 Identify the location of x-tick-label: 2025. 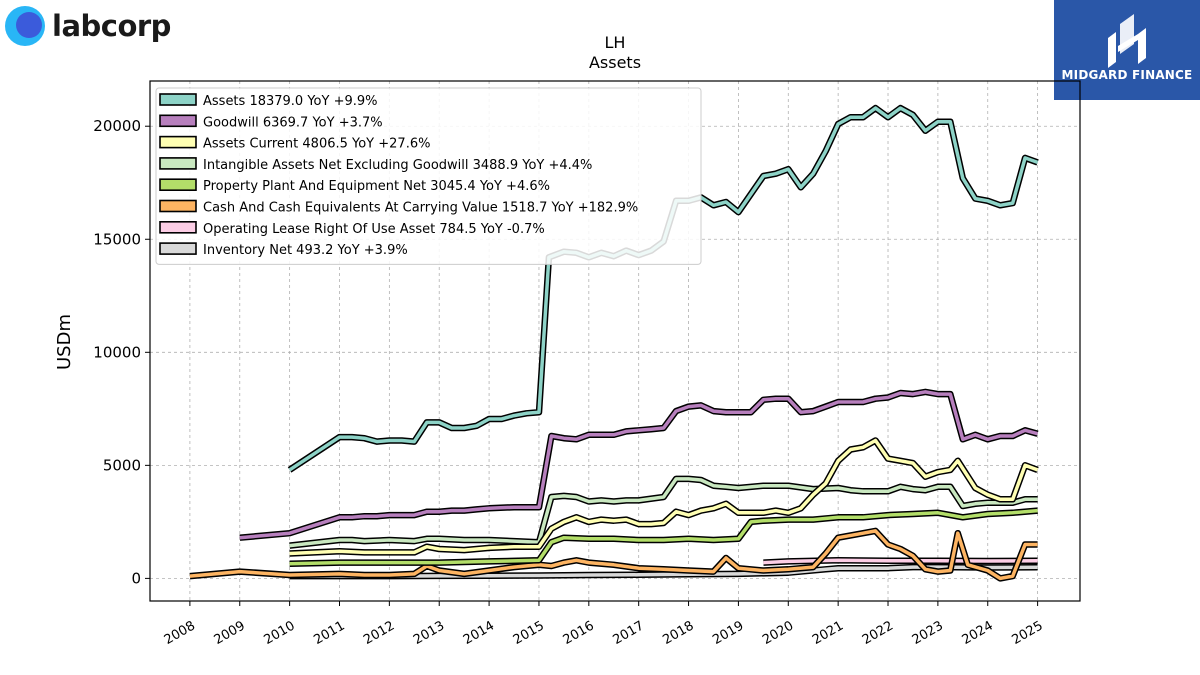
(1027, 633).